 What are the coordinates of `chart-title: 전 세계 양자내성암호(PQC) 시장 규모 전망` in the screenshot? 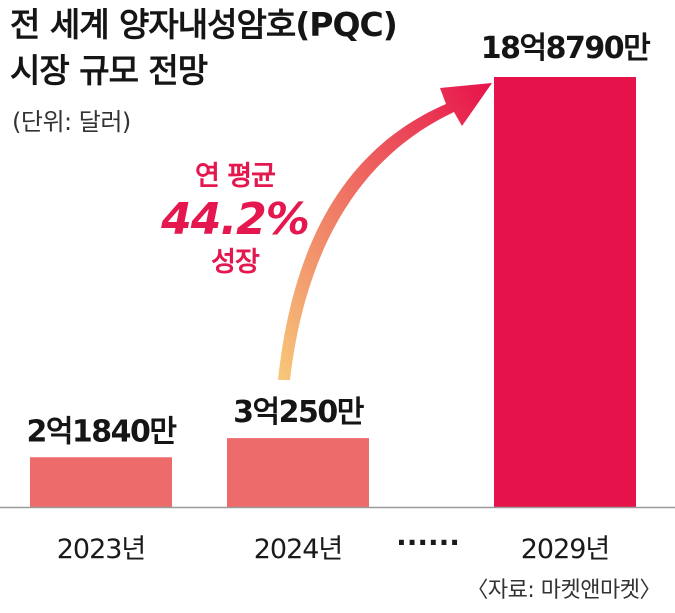 It's located at (204, 48).